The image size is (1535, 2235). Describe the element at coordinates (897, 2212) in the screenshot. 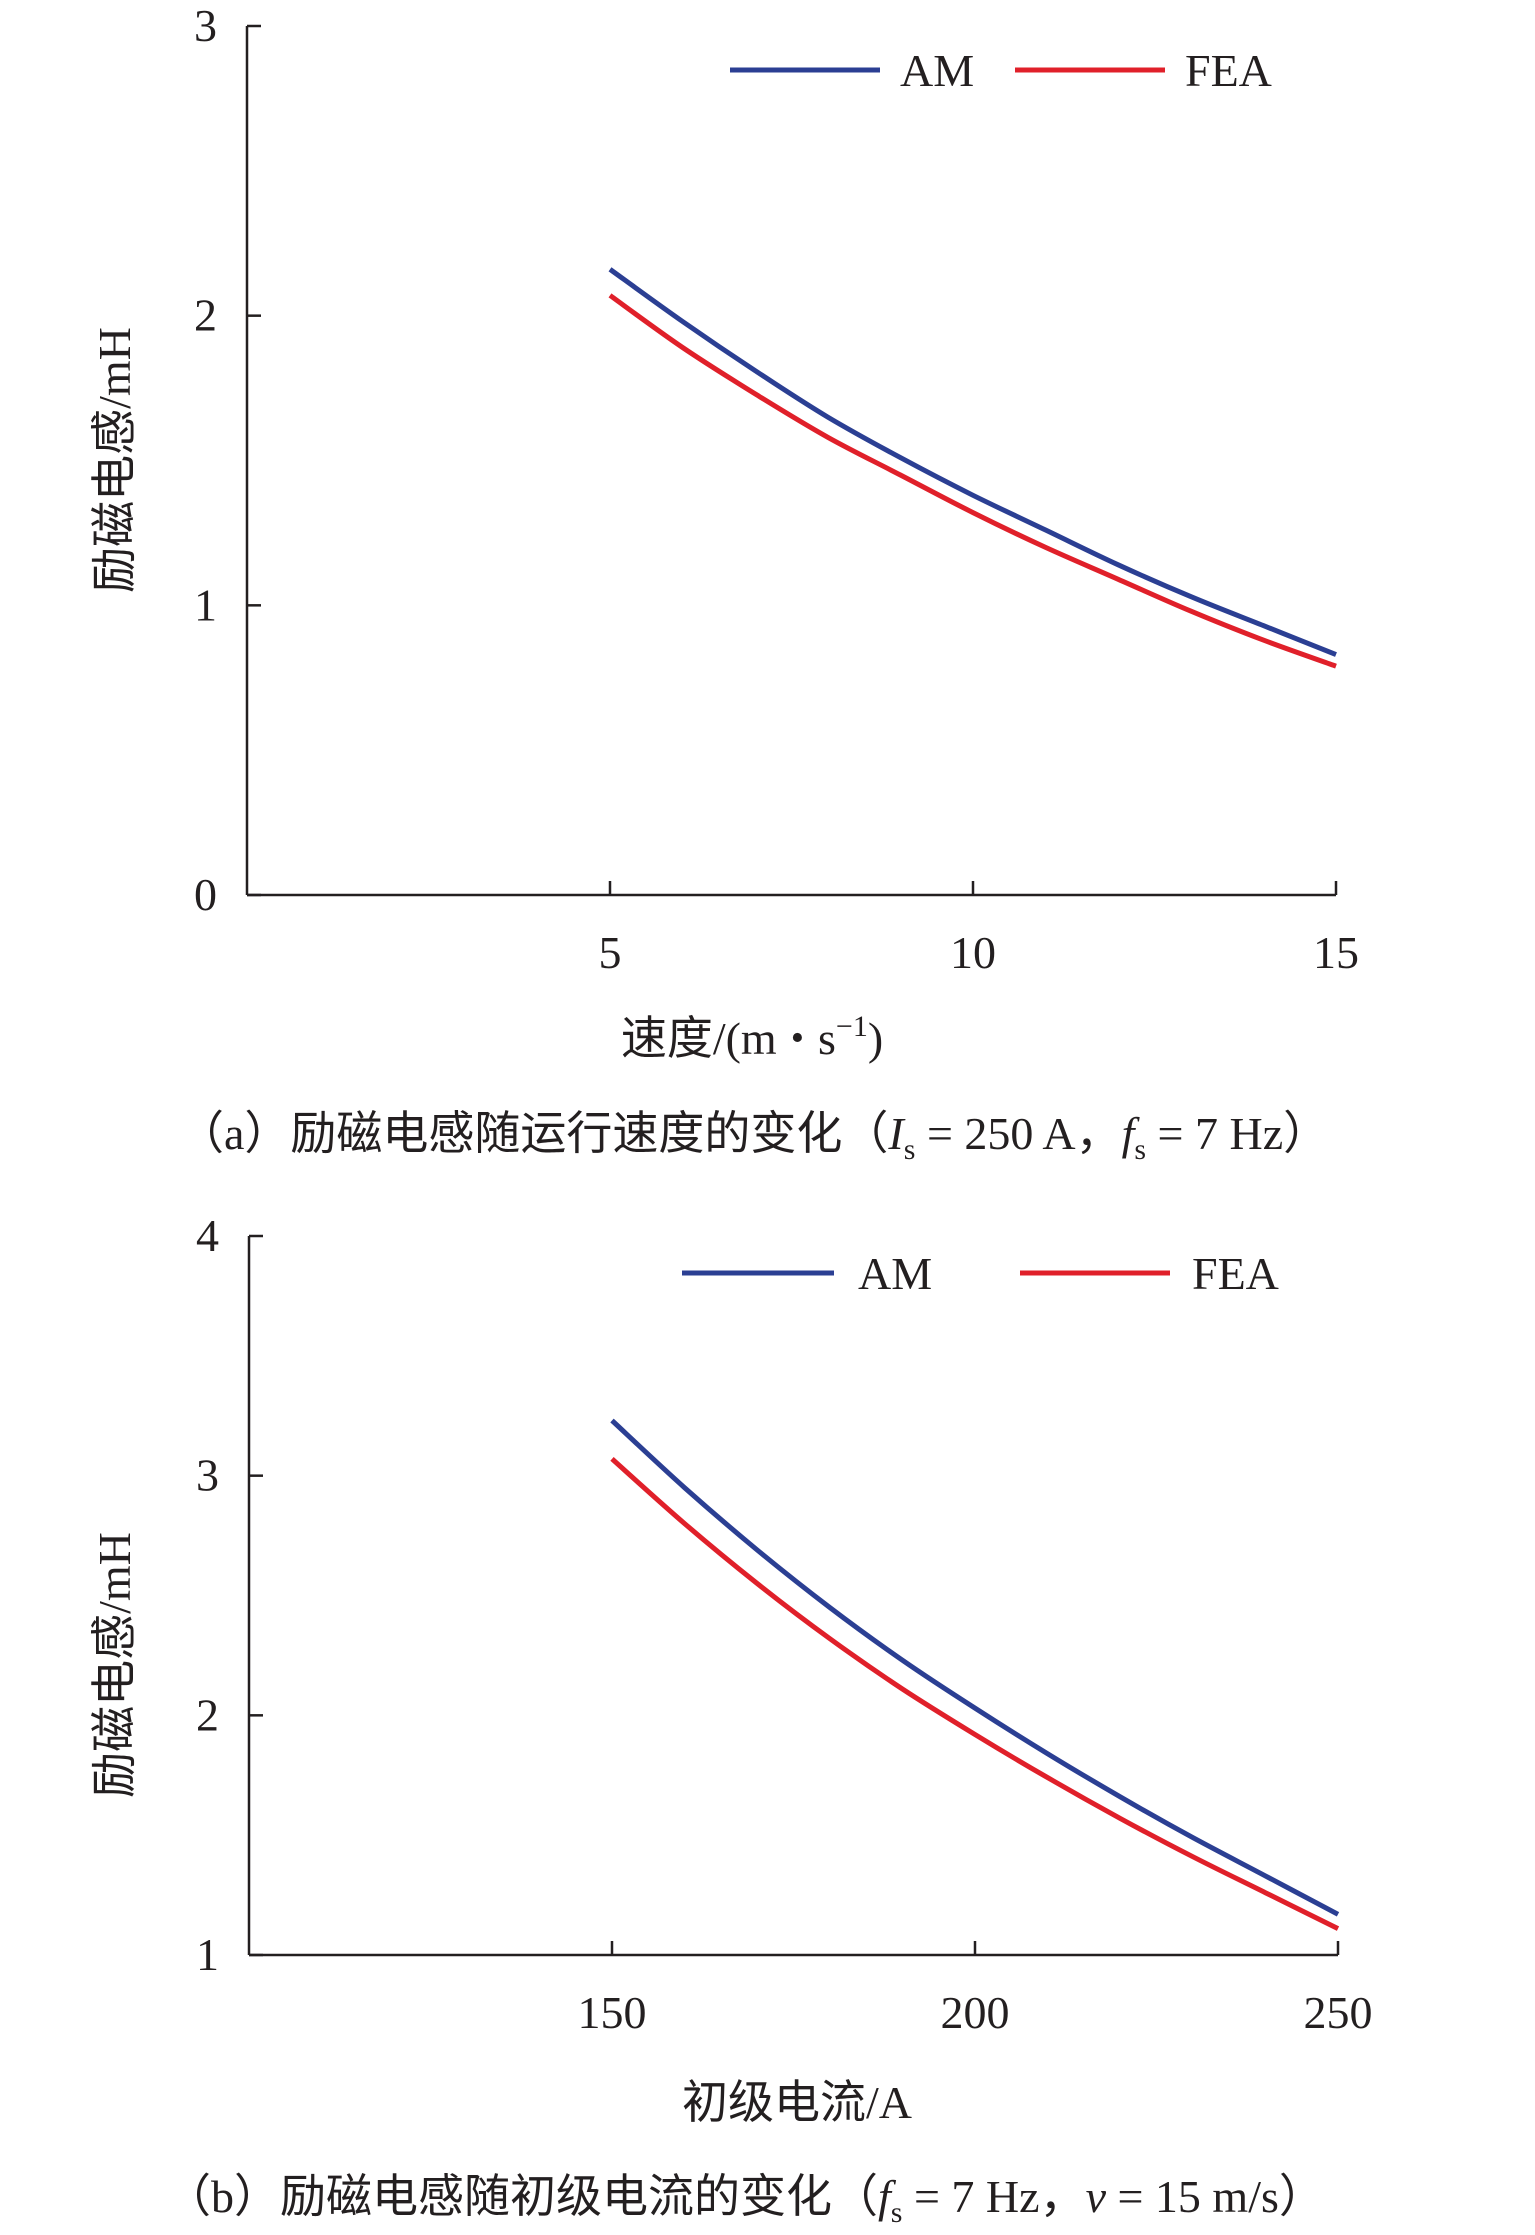

I see `chart-b-caption-sub1: s` at that location.